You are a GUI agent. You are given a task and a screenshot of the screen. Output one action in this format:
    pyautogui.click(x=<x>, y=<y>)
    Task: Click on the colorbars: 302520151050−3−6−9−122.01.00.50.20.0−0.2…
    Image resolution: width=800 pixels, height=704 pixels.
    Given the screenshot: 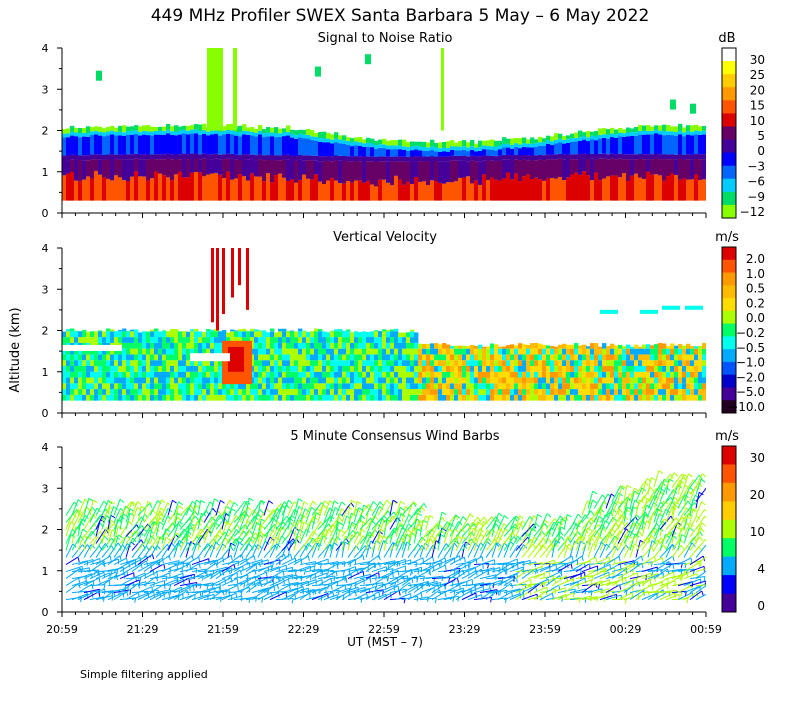 What is the action you would take?
    pyautogui.click(x=743, y=330)
    